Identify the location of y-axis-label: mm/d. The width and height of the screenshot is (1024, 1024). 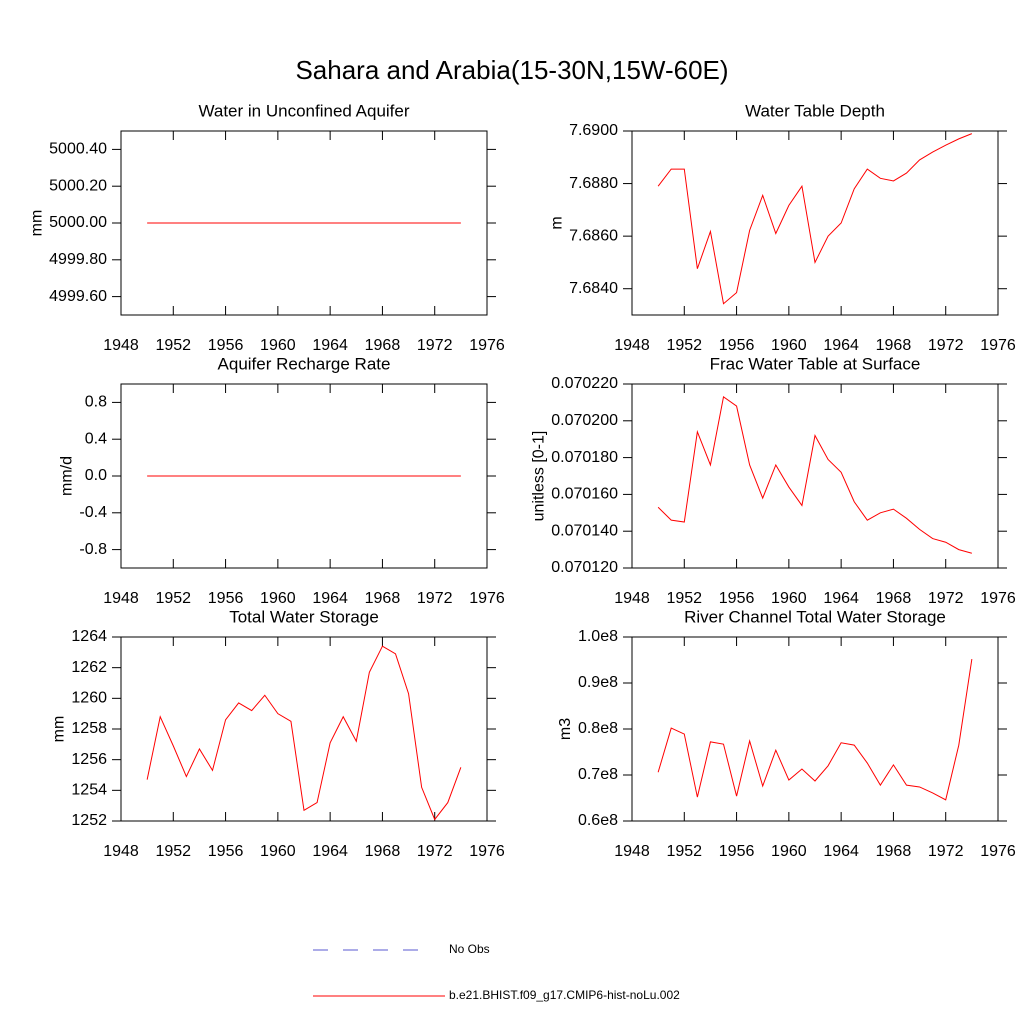
(67, 476).